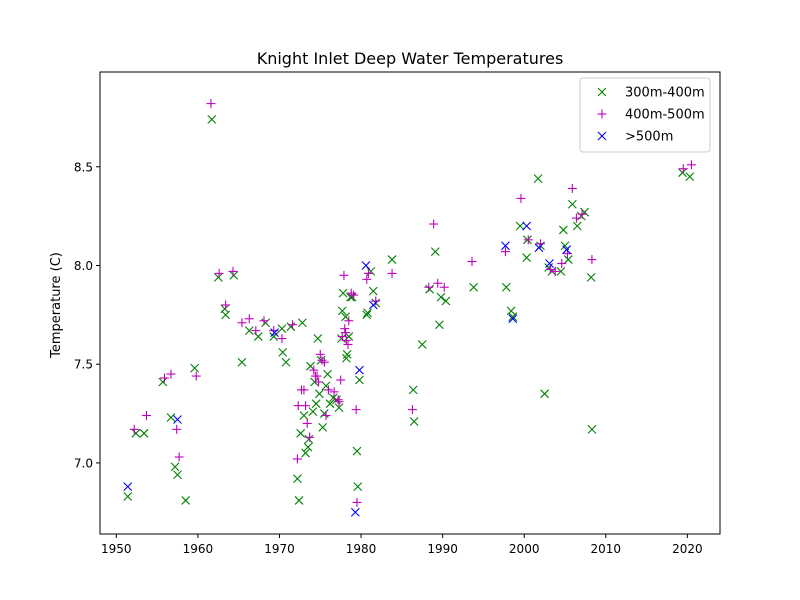  What do you see at coordinates (83, 167) in the screenshot?
I see `y-tick-label: 8.5` at bounding box center [83, 167].